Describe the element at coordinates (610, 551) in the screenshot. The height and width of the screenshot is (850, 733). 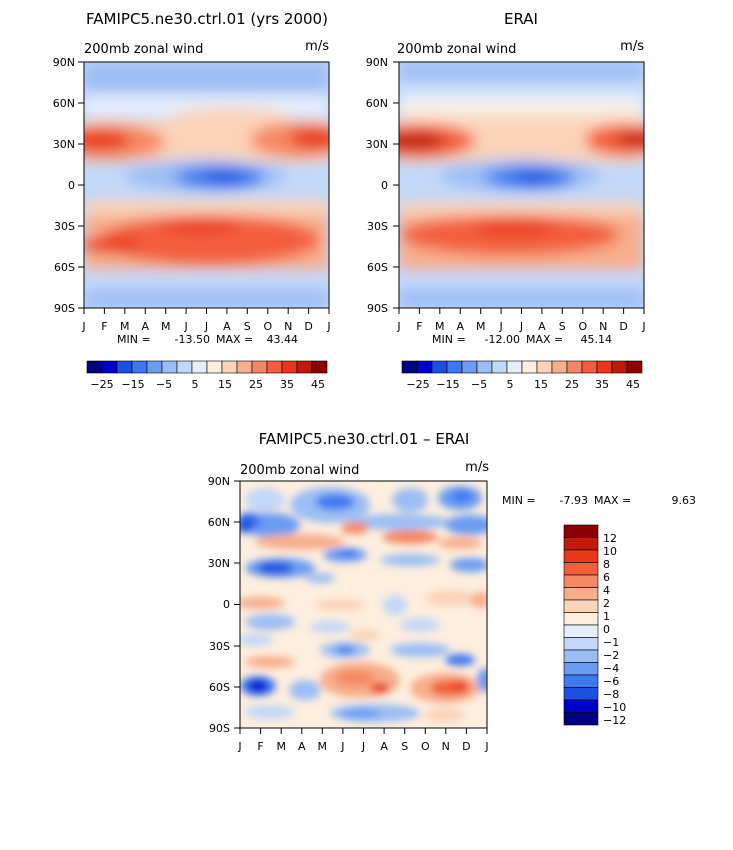
I see `colorbar-label: 10` at that location.